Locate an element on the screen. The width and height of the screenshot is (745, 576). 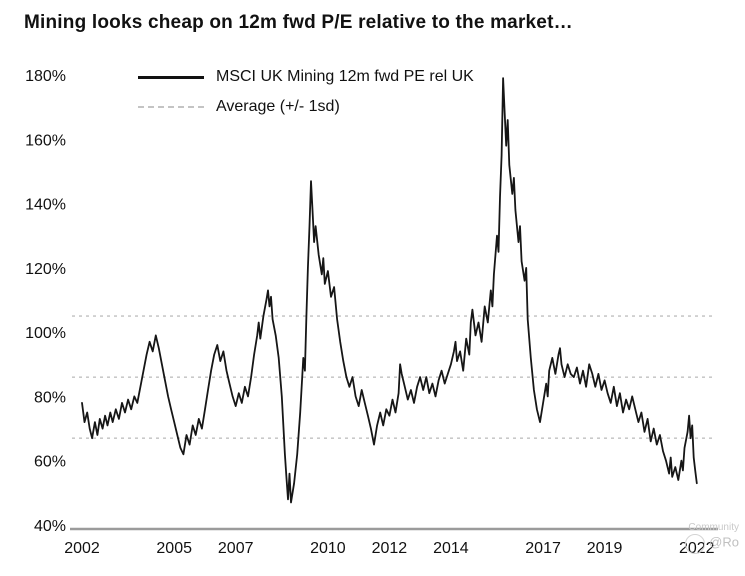
dashed-line-swatch is located at coordinates (171, 107).